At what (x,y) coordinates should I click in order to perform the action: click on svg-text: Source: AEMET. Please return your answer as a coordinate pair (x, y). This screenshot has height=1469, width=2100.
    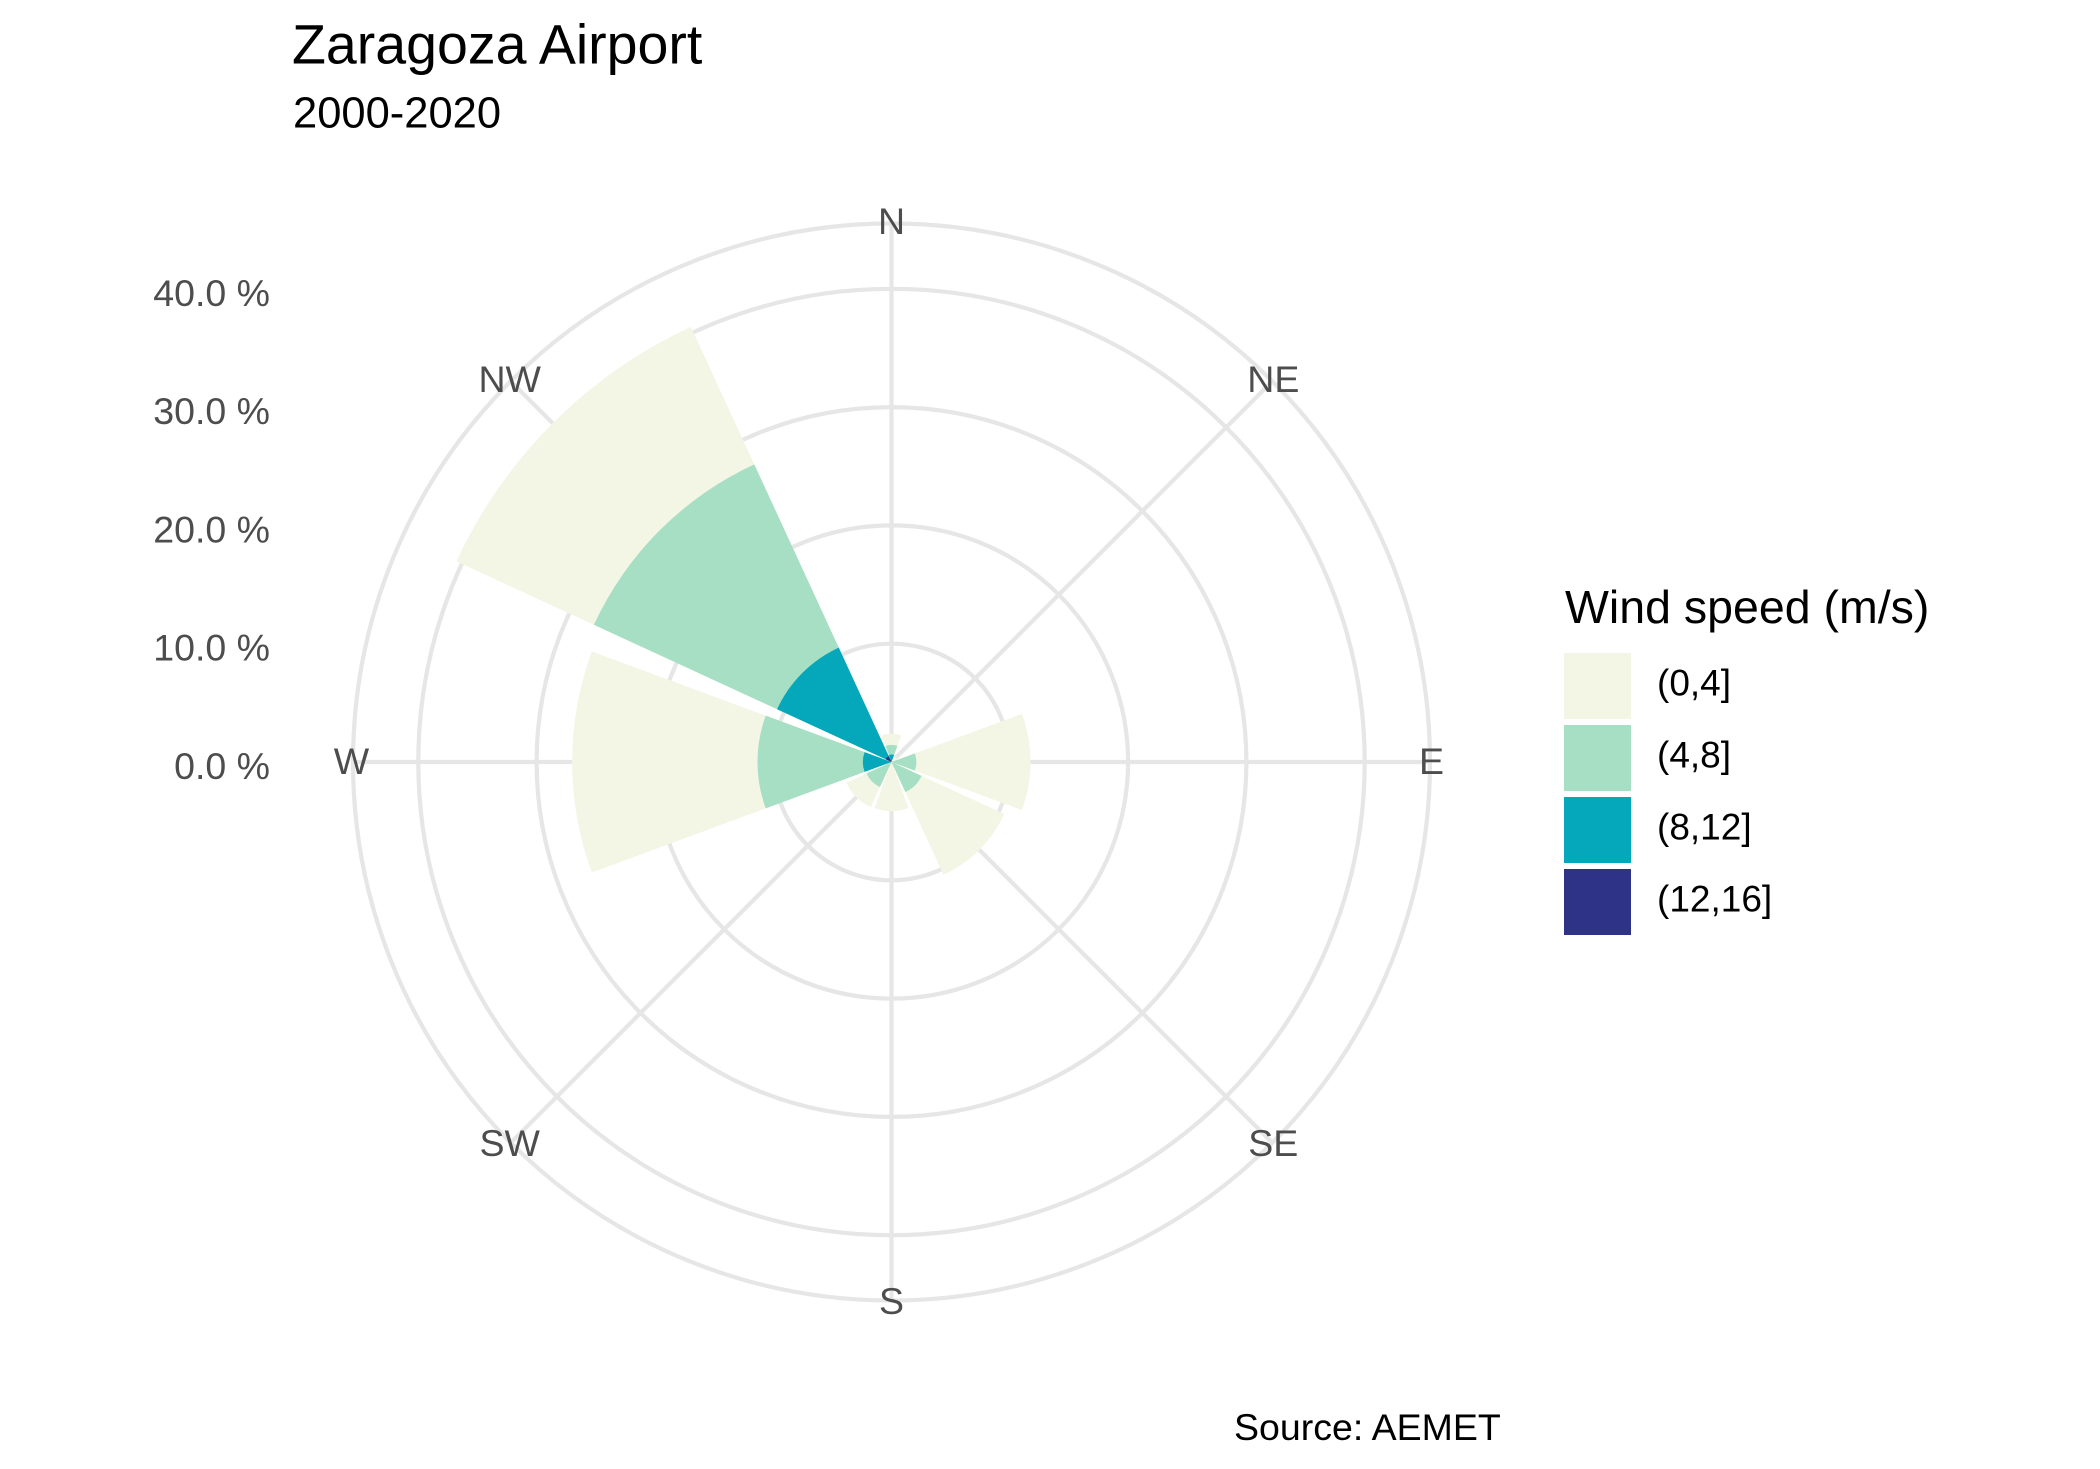
    Looking at the image, I should click on (1367, 1427).